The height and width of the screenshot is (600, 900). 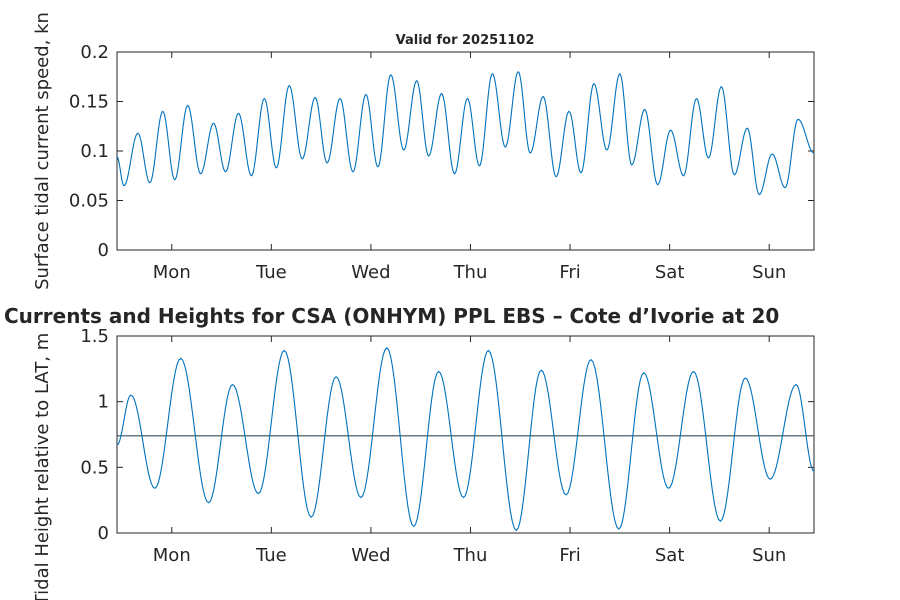 I want to click on current-speed-xtick-label: Mon, so click(x=172, y=272).